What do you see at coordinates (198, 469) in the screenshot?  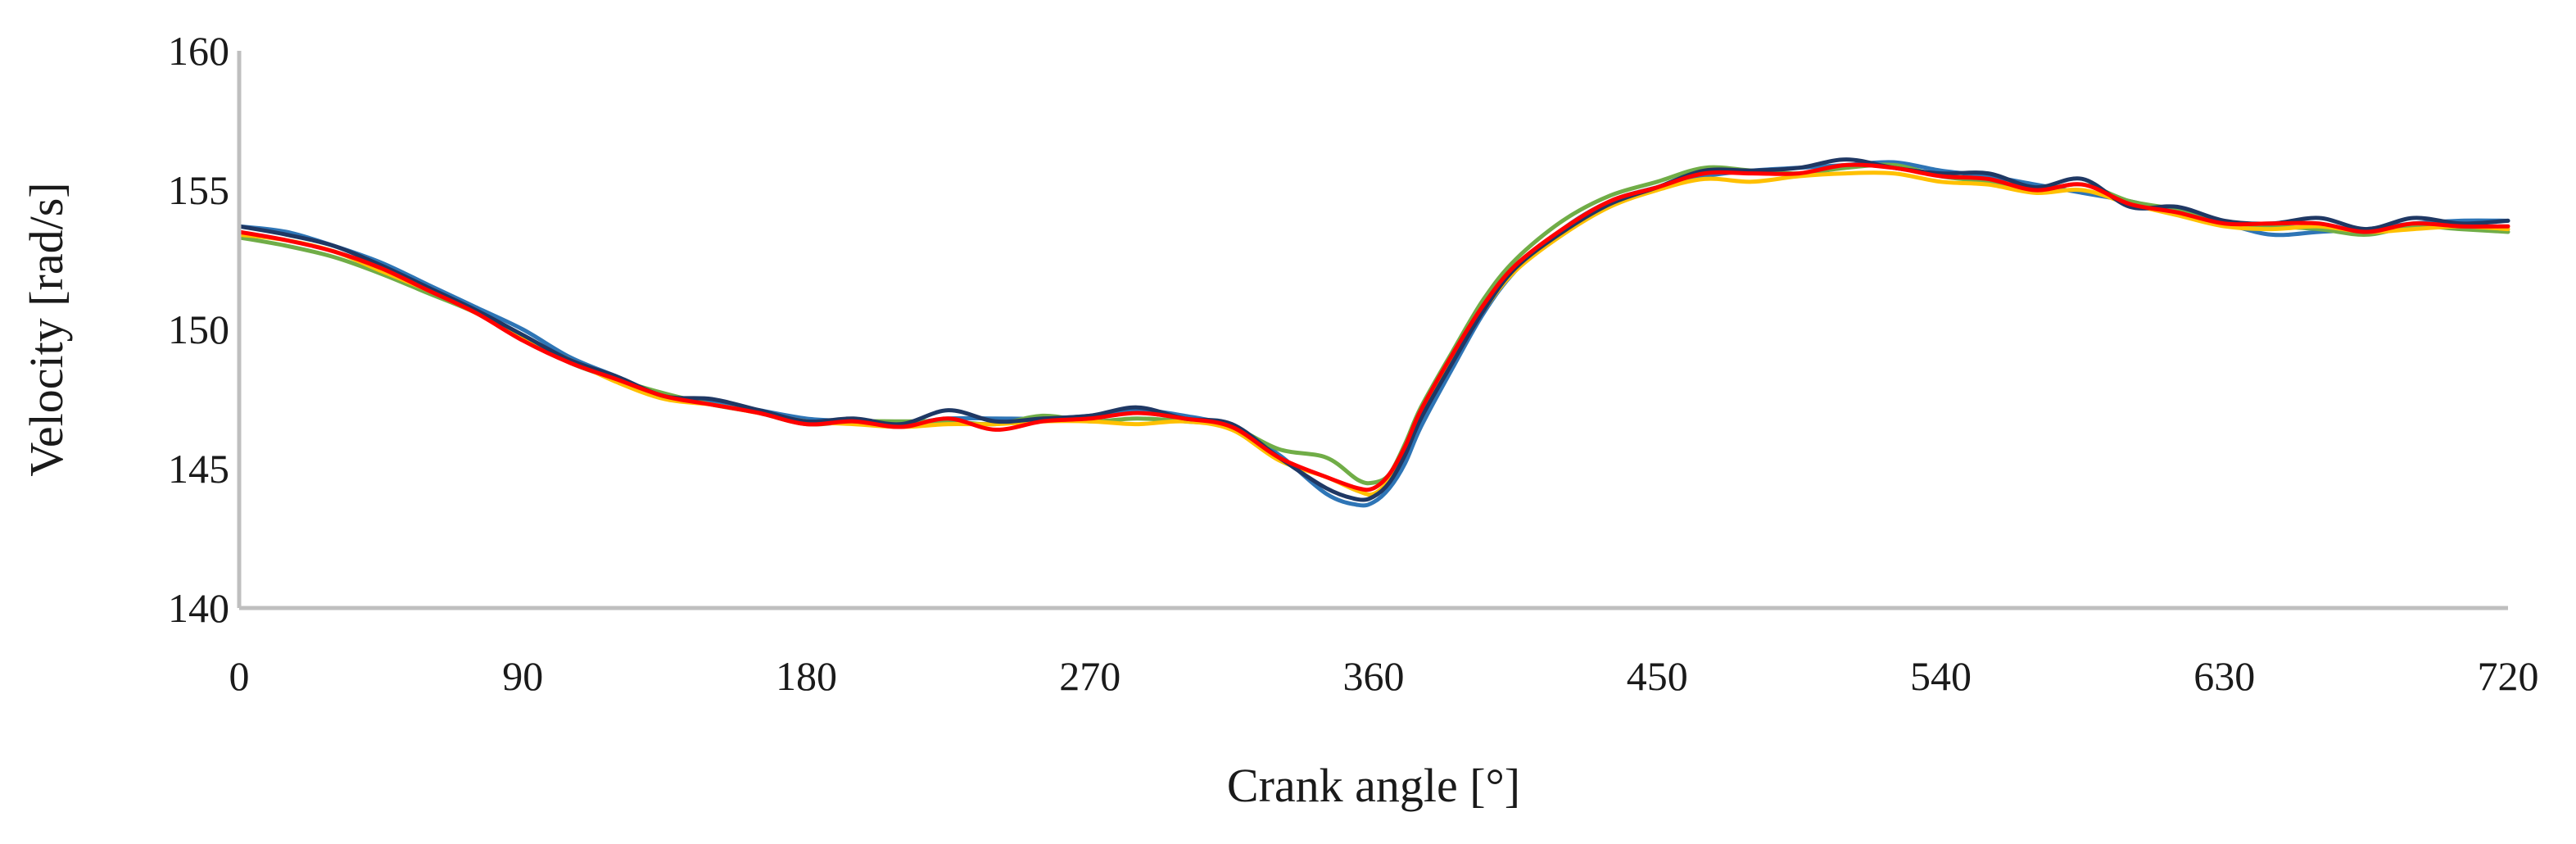 I see `y-tick-label: 145` at bounding box center [198, 469].